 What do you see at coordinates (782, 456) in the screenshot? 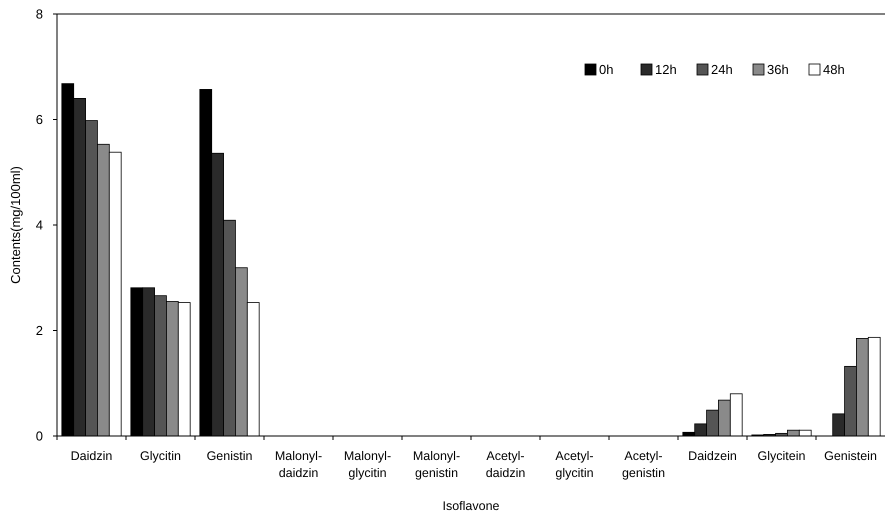
I see `x-tick-label: Glycitein` at bounding box center [782, 456].